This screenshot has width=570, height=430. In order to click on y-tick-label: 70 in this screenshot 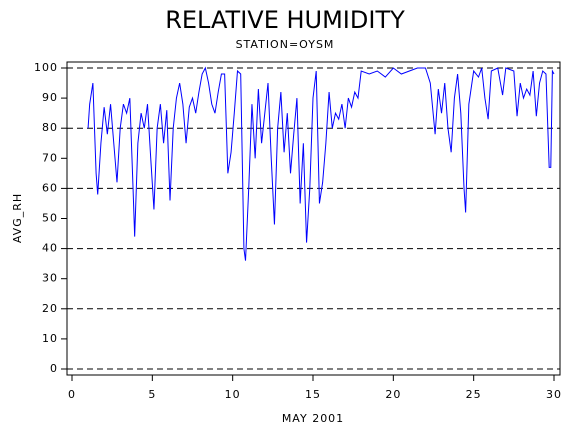, I will do `click(50, 157)`.